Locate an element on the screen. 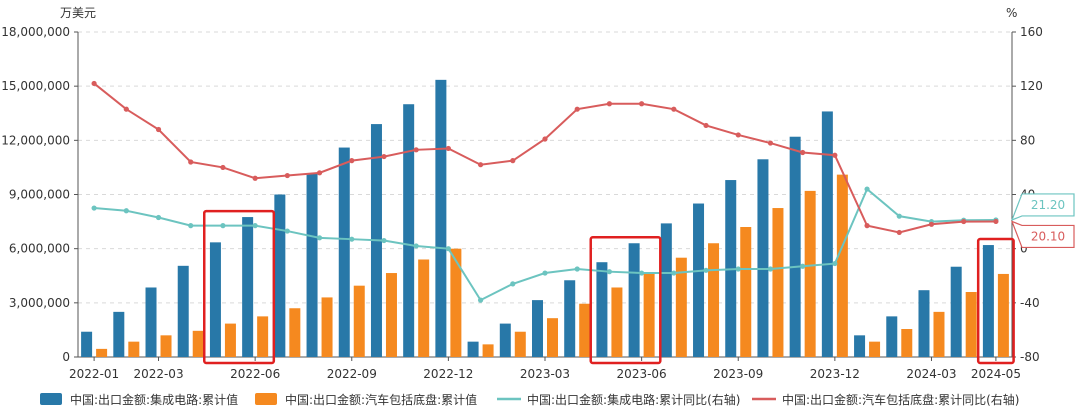 This screenshot has height=416, width=1080. right-axis-tick-label: 0 is located at coordinates (1024, 249).